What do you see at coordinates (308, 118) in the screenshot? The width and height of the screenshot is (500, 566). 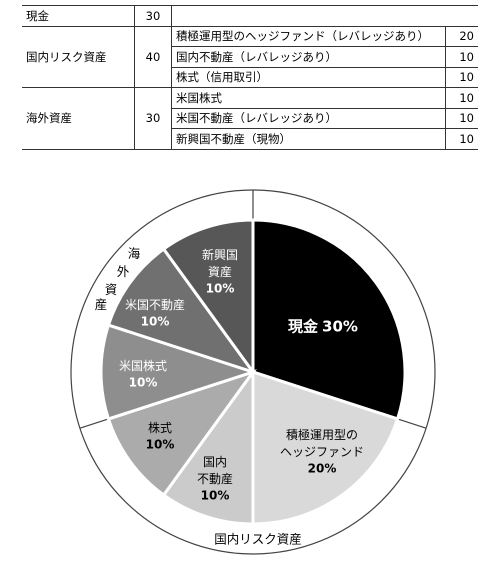 I see `table-cell: 米国不動産（レバレッジあり）` at bounding box center [308, 118].